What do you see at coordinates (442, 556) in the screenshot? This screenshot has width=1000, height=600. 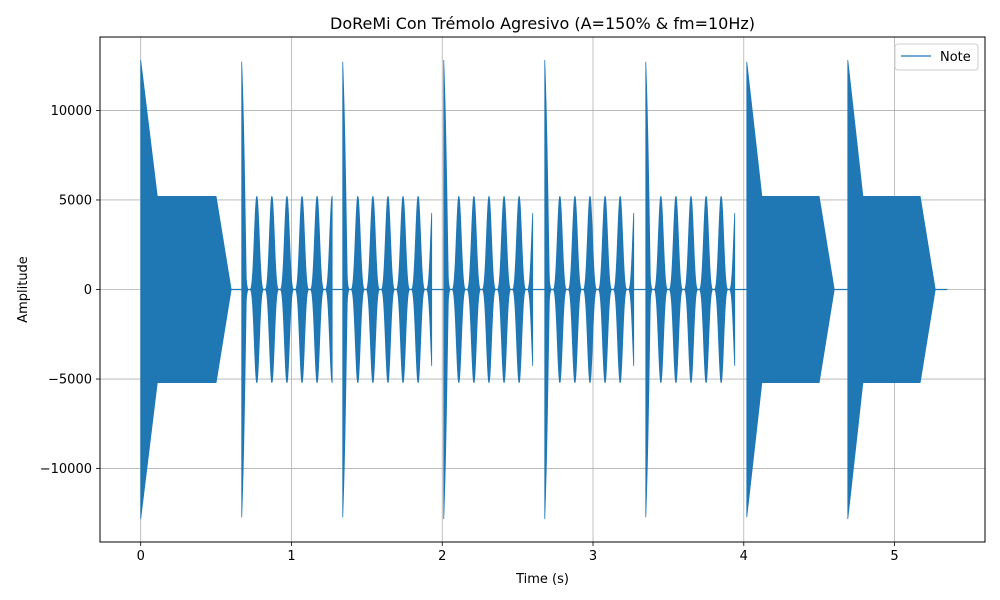 I see `x-tick-label: 2` at bounding box center [442, 556].